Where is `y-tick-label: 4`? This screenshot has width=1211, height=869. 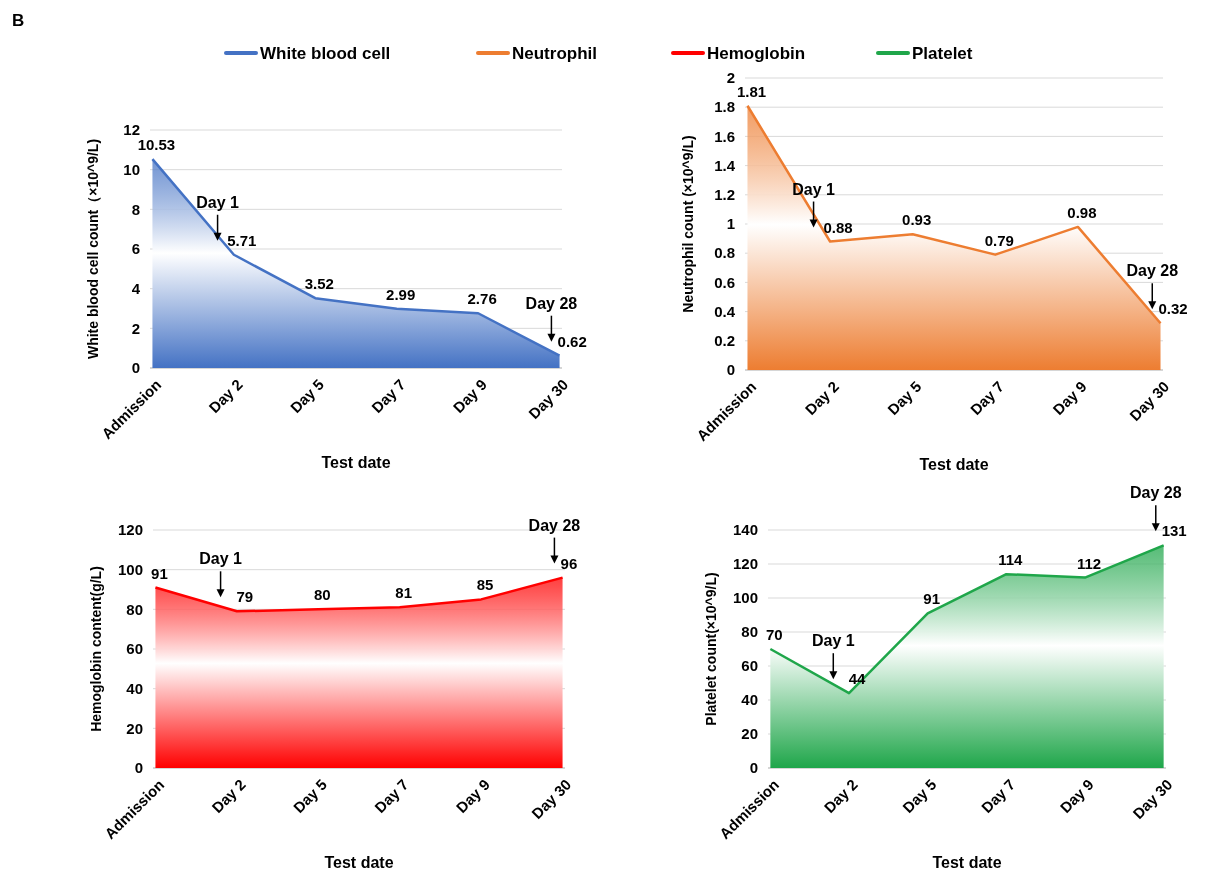
y-tick-label: 4 is located at coordinates (136, 288).